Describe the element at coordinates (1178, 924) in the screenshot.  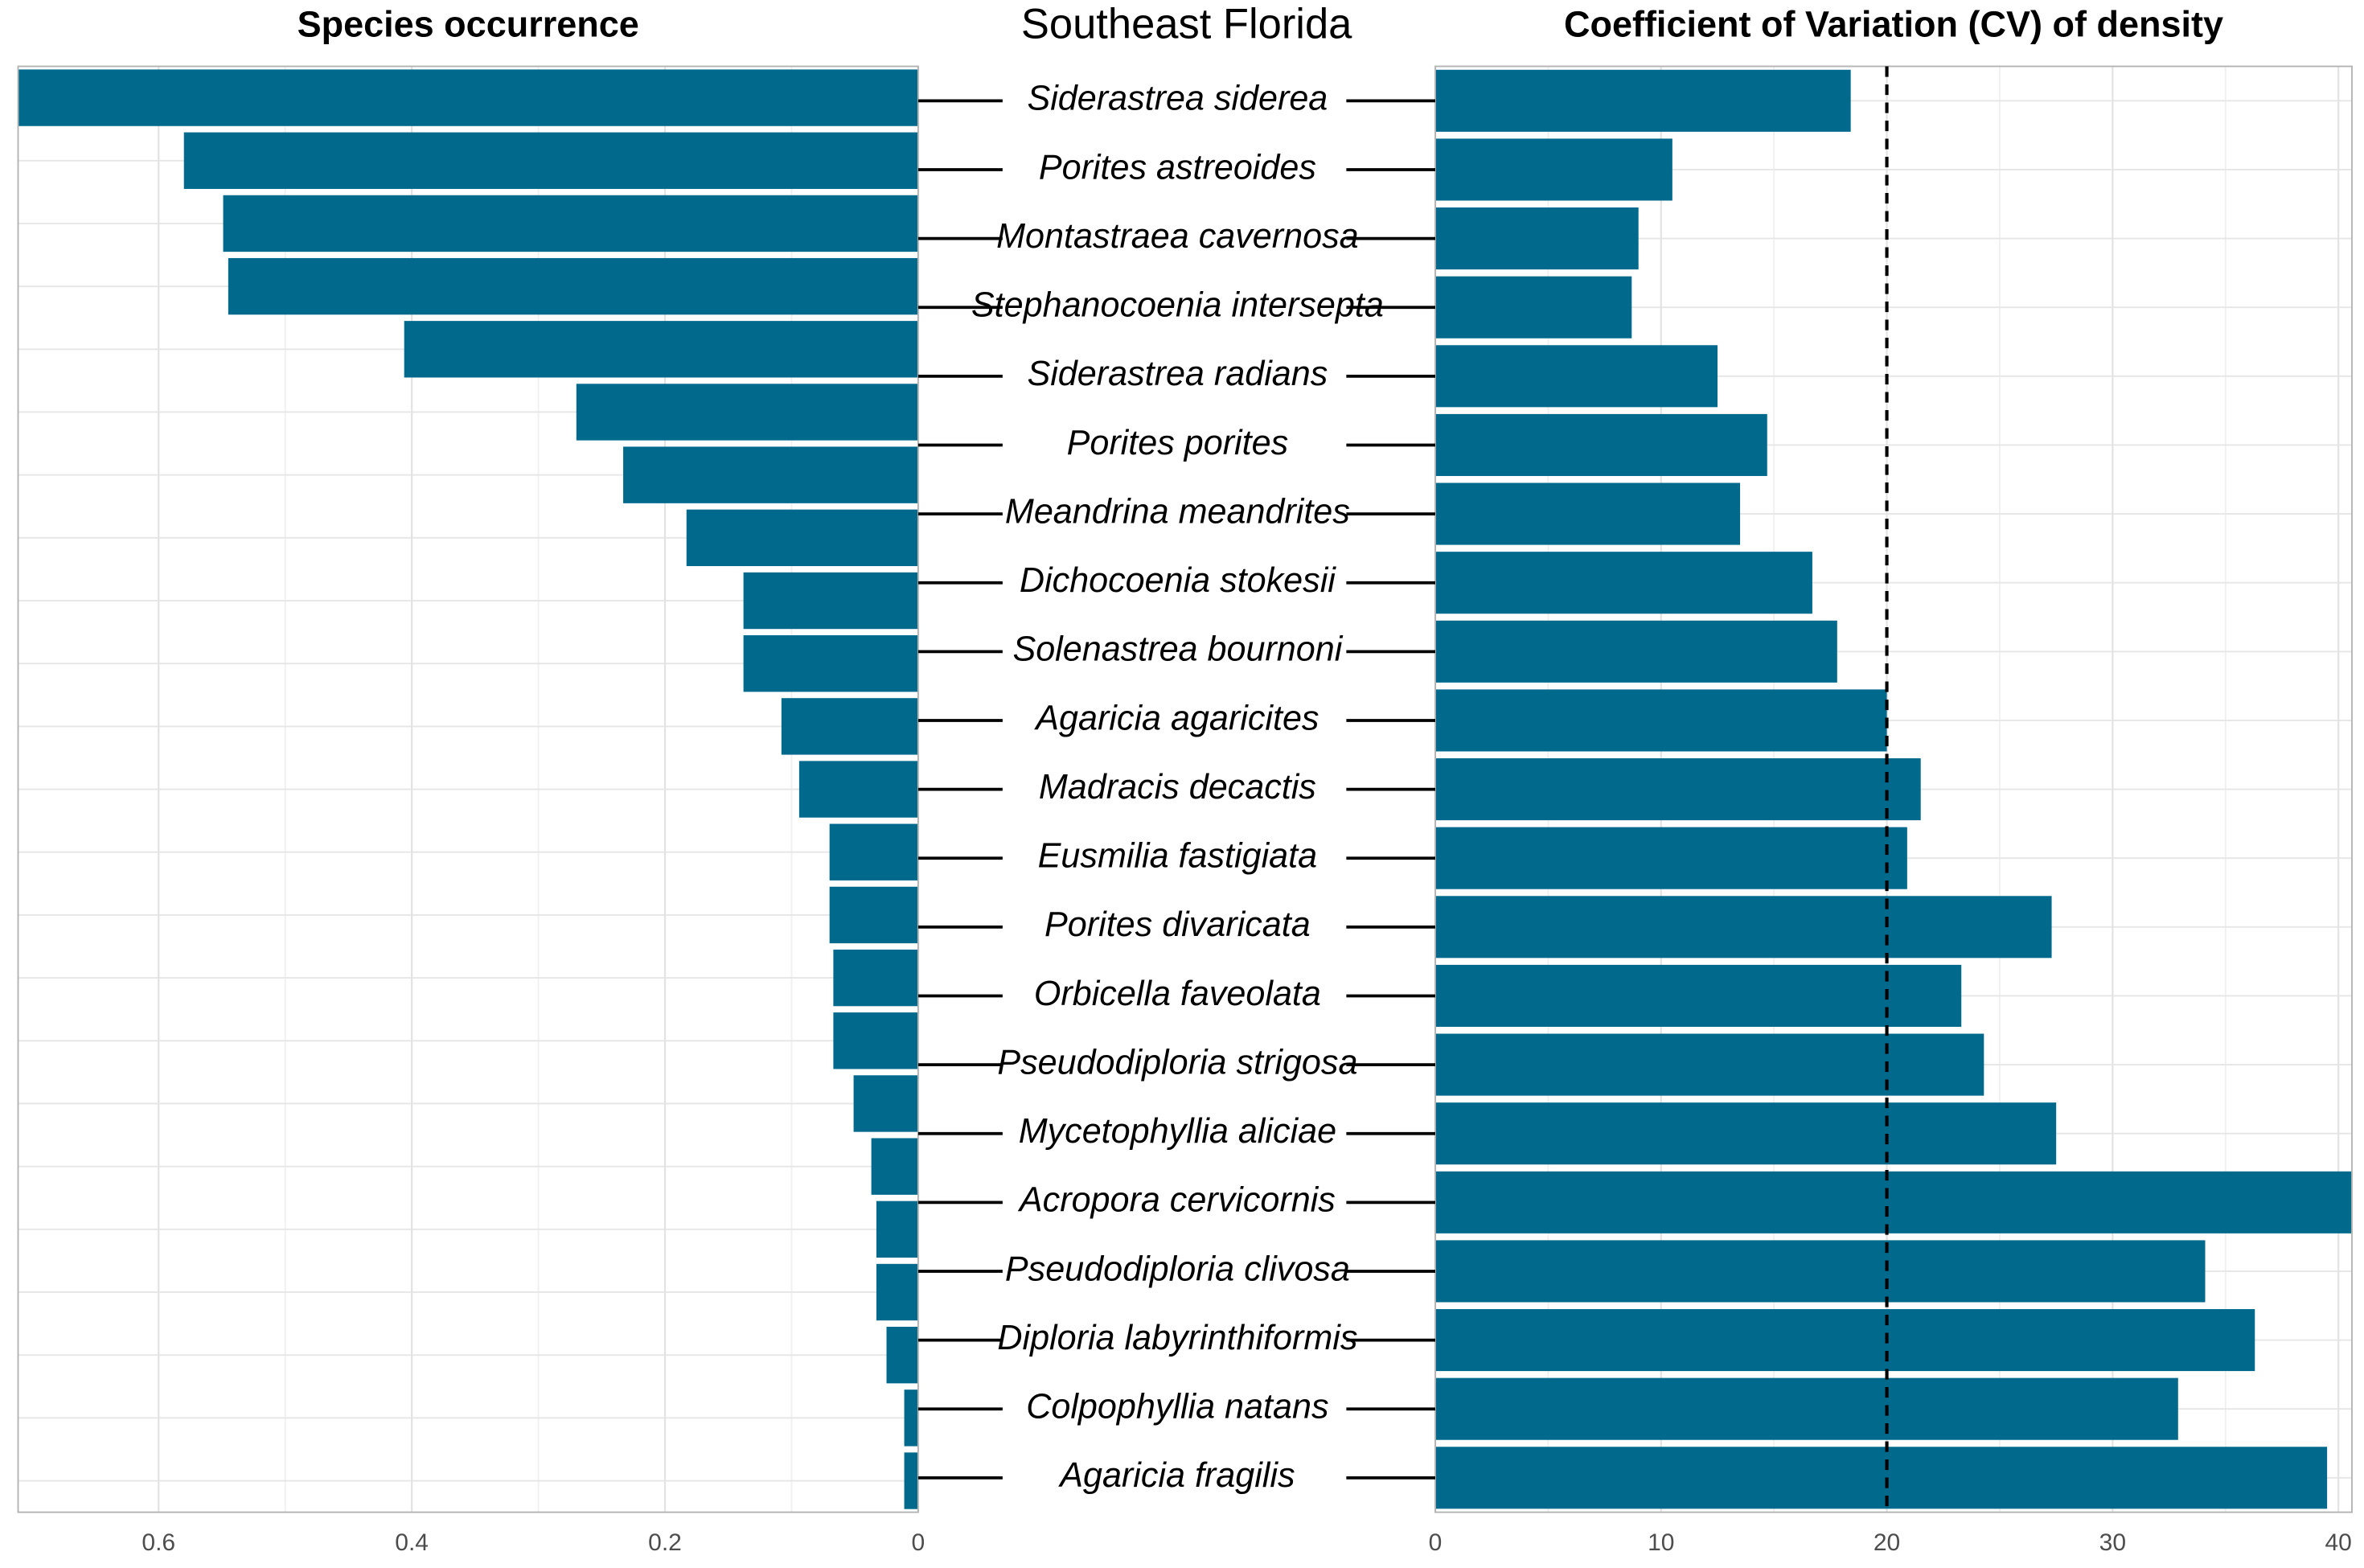
I see `y-tick-label: Porites divaricata` at that location.